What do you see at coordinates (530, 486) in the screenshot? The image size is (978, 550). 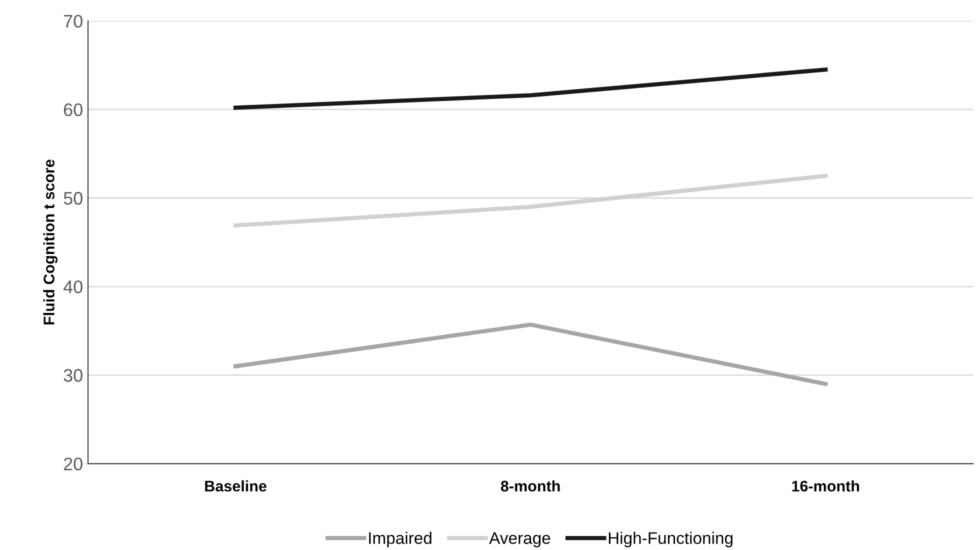 I see `x-tick-label: 8-month` at bounding box center [530, 486].